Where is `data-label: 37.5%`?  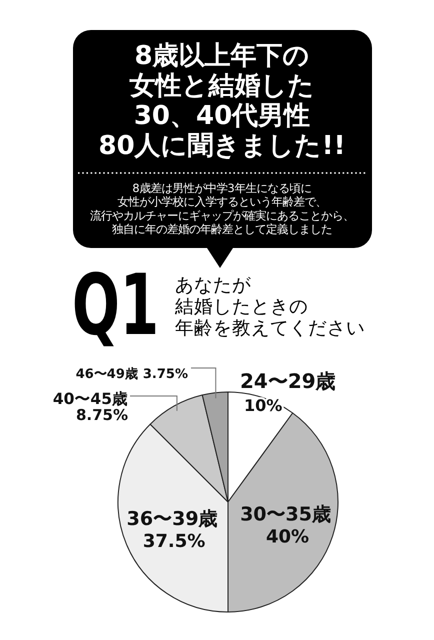 data-label: 37.5% is located at coordinates (174, 541).